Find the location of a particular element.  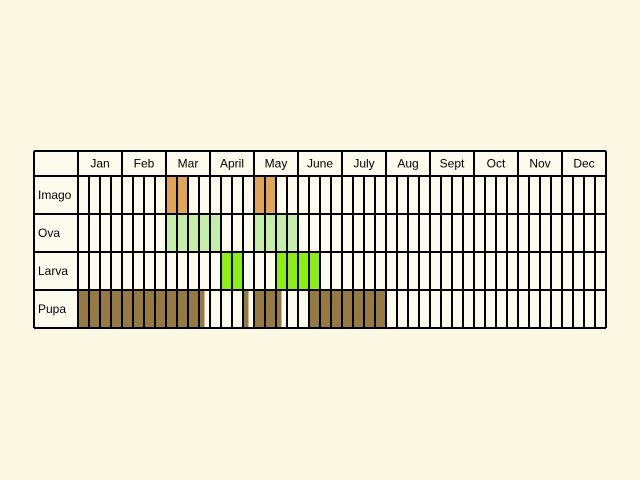

month-label: May is located at coordinates (276, 164).